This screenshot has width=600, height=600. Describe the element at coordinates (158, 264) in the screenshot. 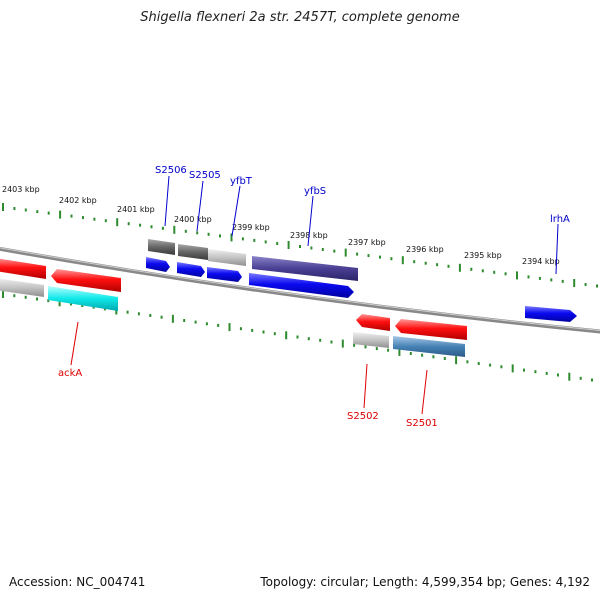

I see `feature-gene-s2506` at that location.